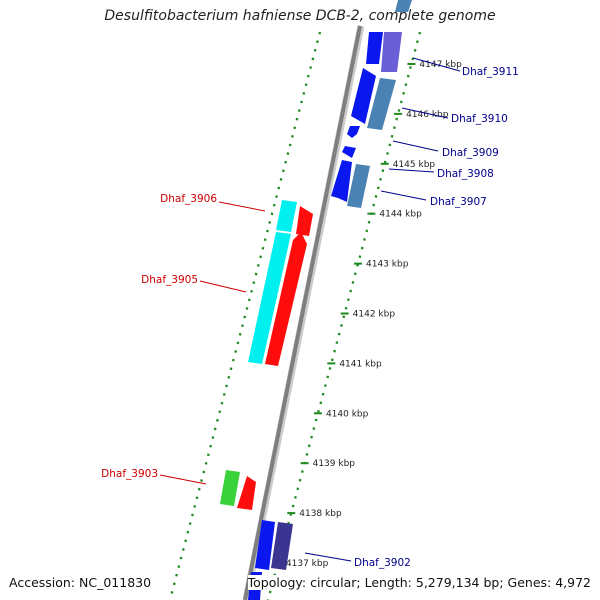  Describe the element at coordinates (304, 221) in the screenshot. I see `gene-dhaf-3906-red` at that location.